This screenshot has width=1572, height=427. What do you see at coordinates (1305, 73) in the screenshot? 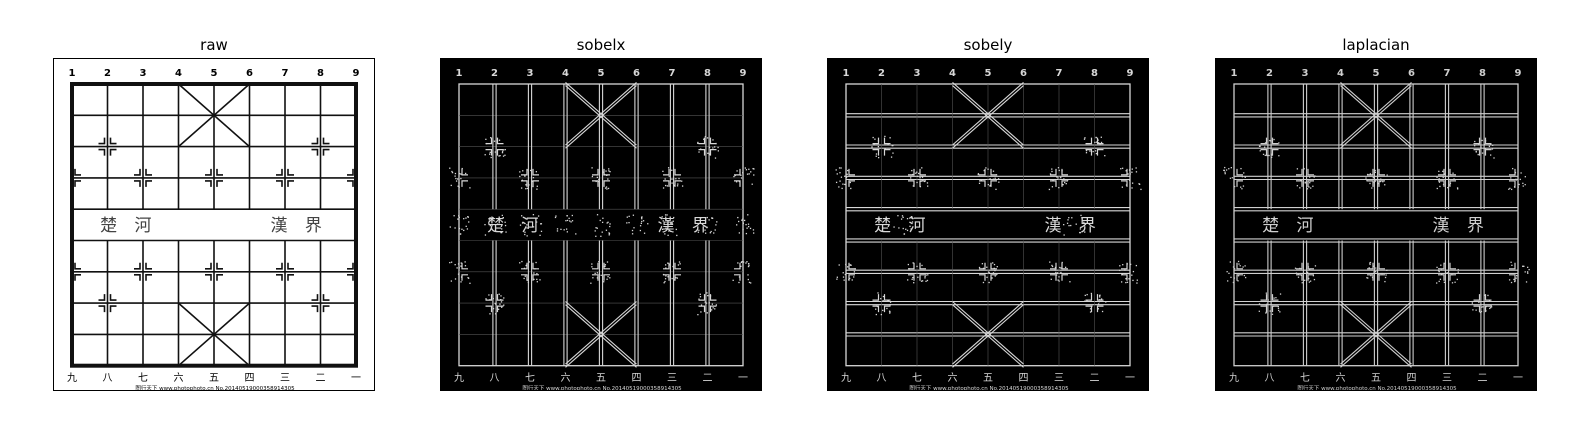
I see `column-number: 3` at bounding box center [1305, 73].